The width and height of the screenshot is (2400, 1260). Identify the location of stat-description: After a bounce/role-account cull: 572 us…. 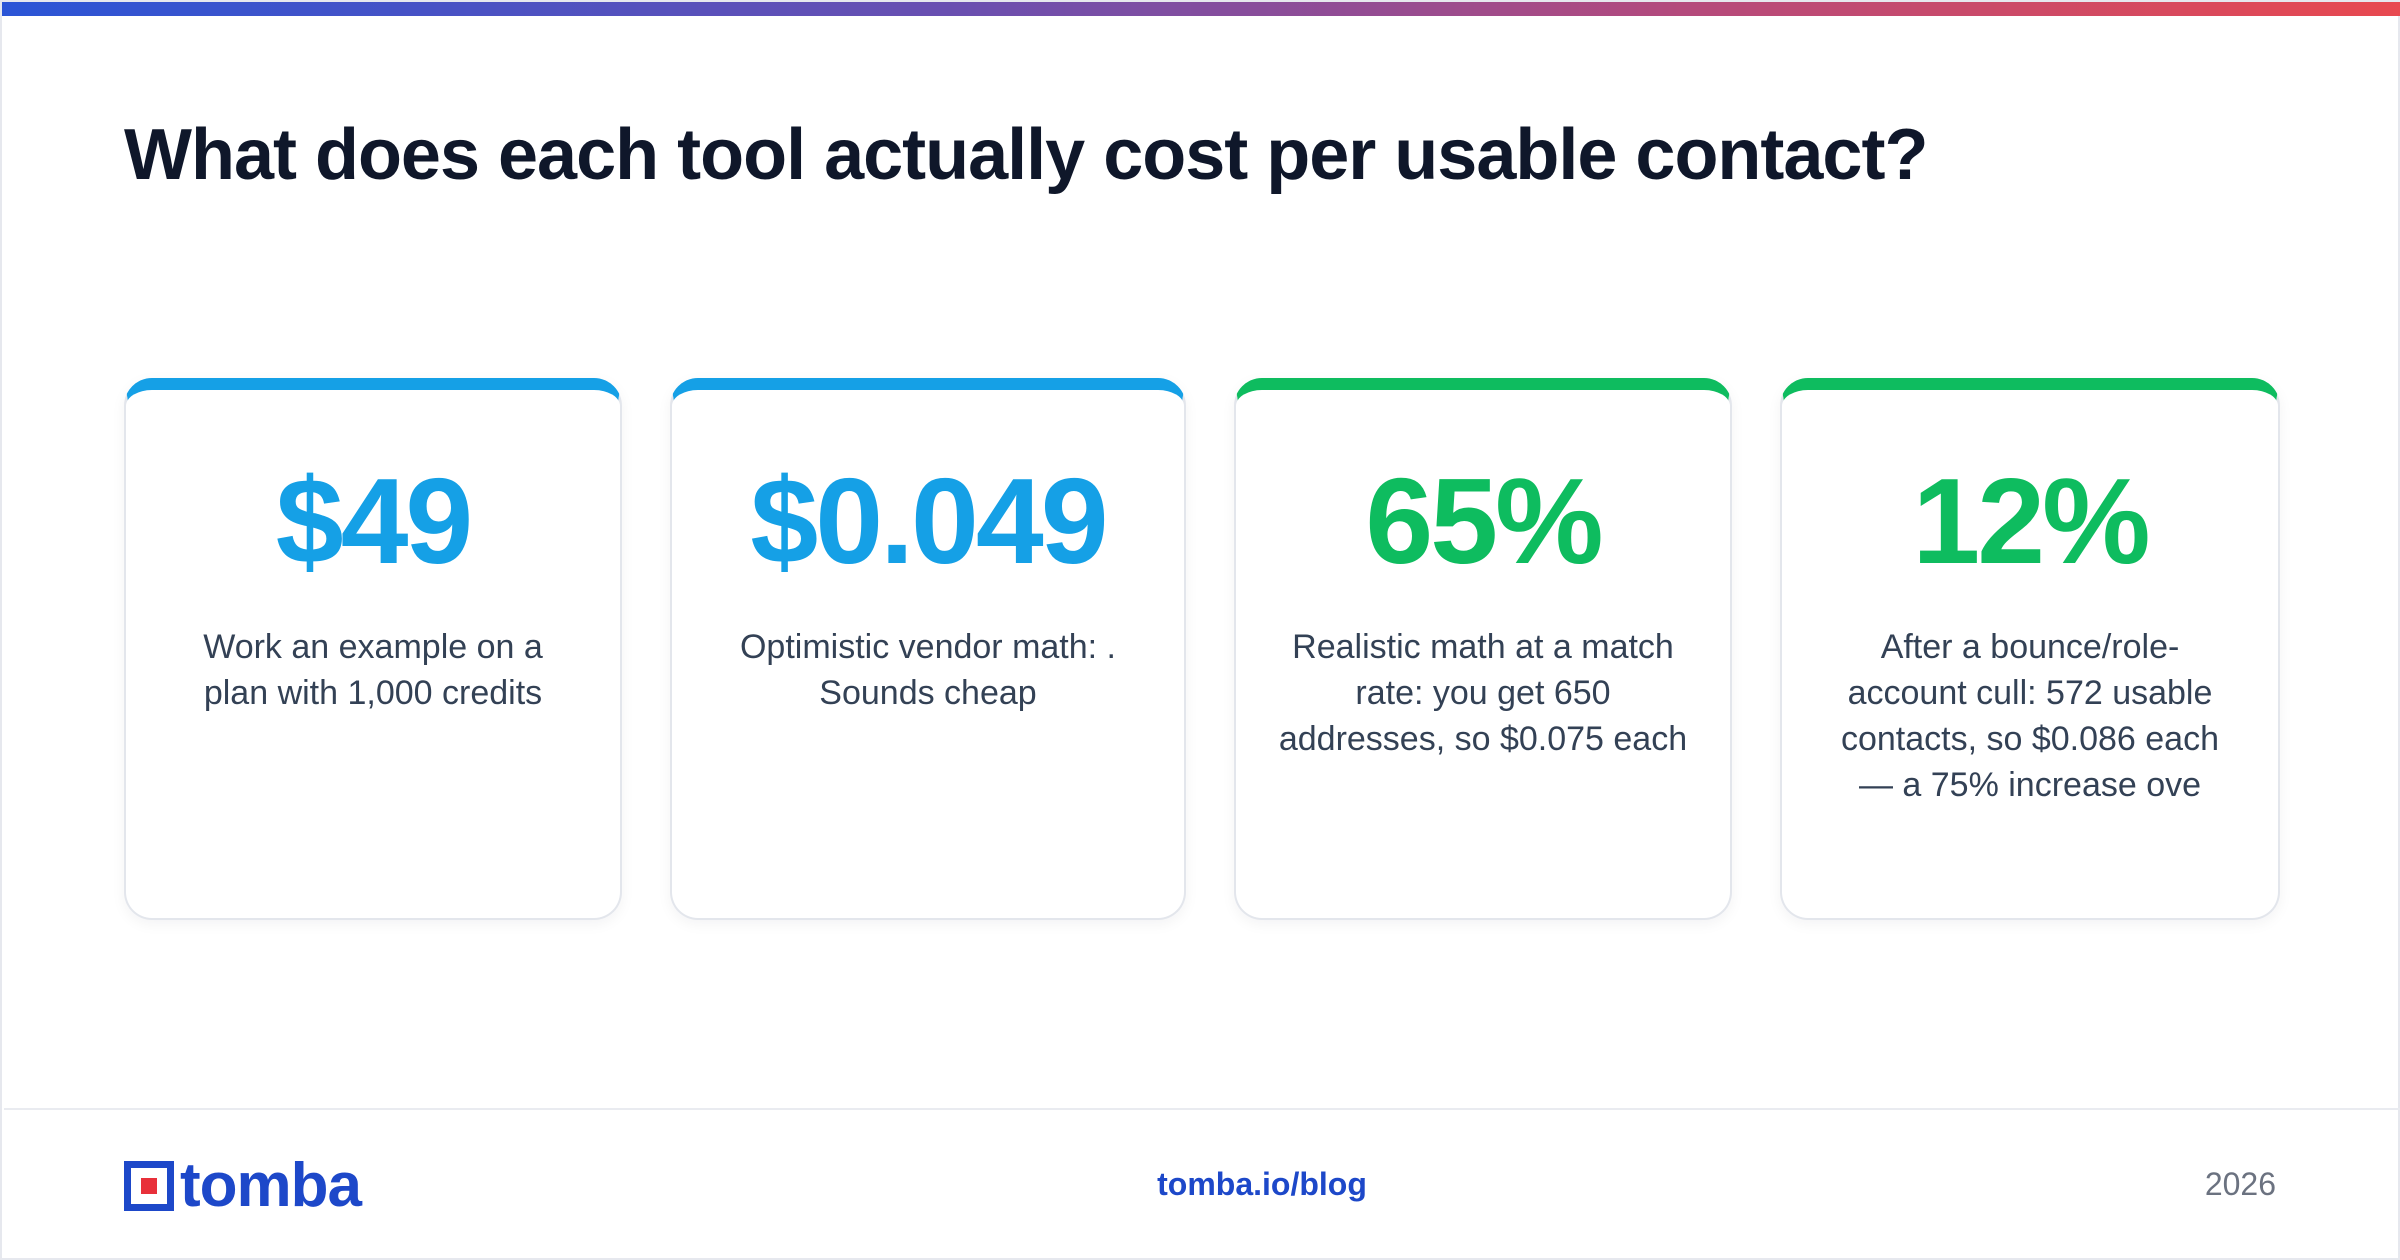
(2030, 716).